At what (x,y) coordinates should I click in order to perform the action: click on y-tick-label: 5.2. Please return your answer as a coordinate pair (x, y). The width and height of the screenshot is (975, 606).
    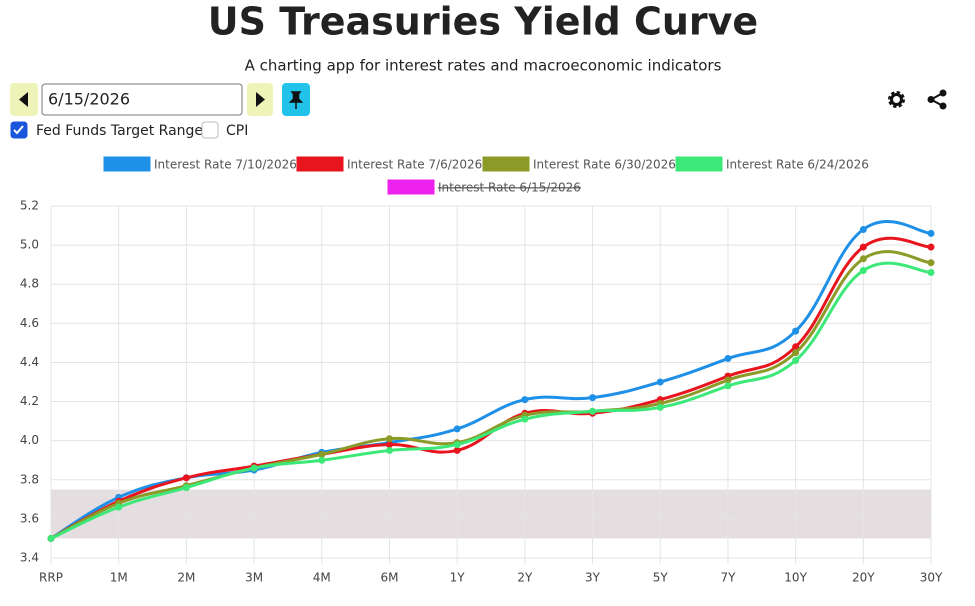
    Looking at the image, I should click on (29, 206).